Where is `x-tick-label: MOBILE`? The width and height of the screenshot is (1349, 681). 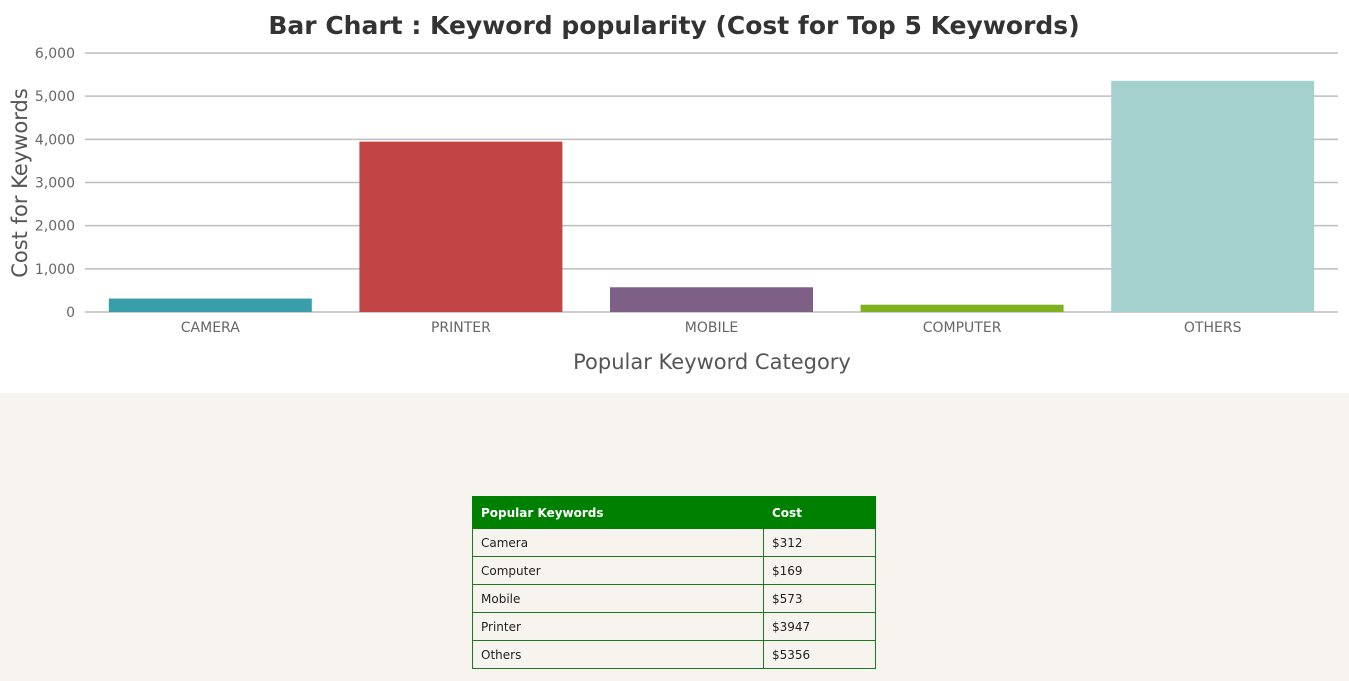 x-tick-label: MOBILE is located at coordinates (711, 328).